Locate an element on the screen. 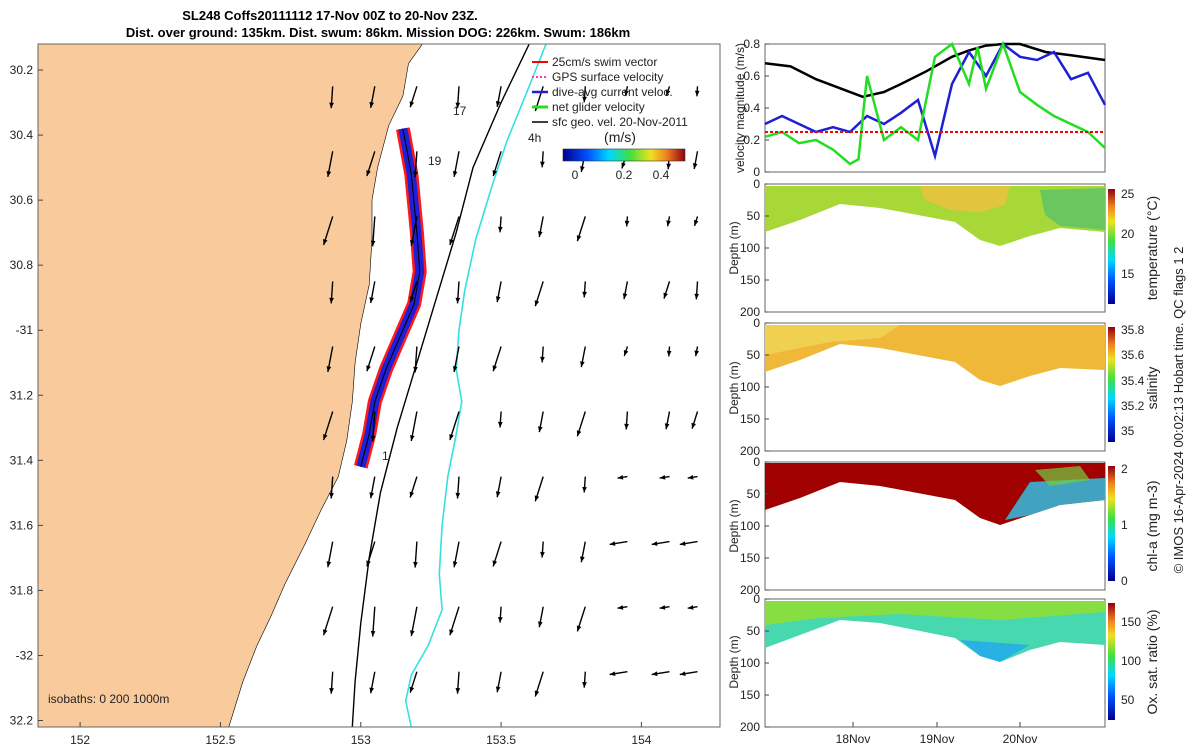 Image resolution: width=1200 pixels, height=750 pixels. salinity-cbar-tick-0: 35.8 is located at coordinates (1133, 330).